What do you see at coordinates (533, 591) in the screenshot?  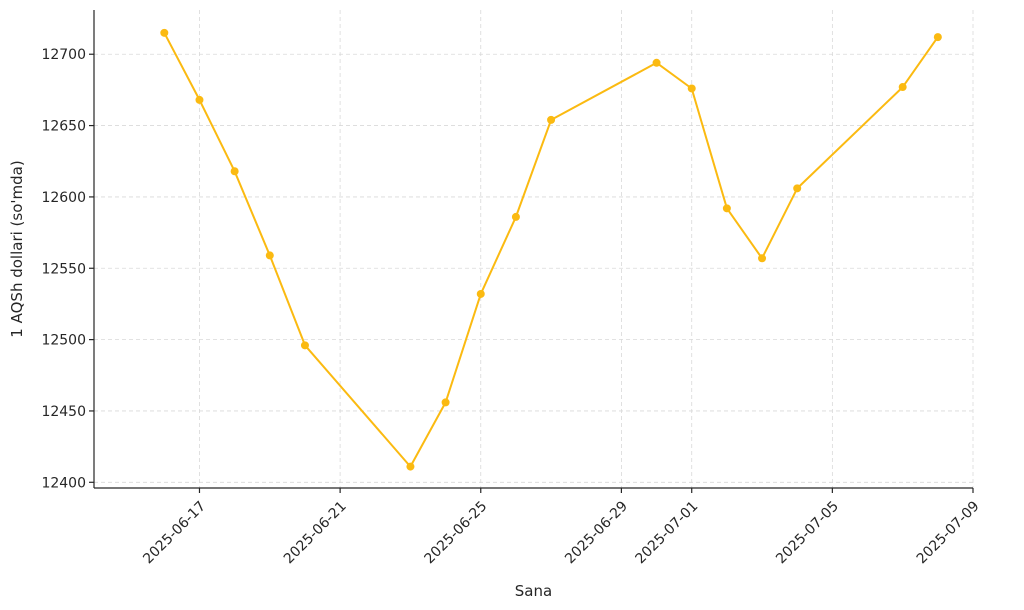 I see `x-axis-title: Sana` at bounding box center [533, 591].